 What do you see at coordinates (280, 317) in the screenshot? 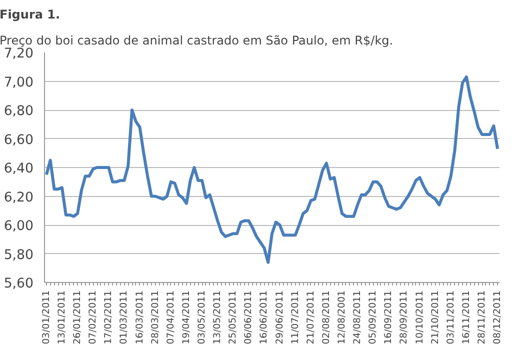
I see `x-tick-label: 29/06/2011` at bounding box center [280, 317].